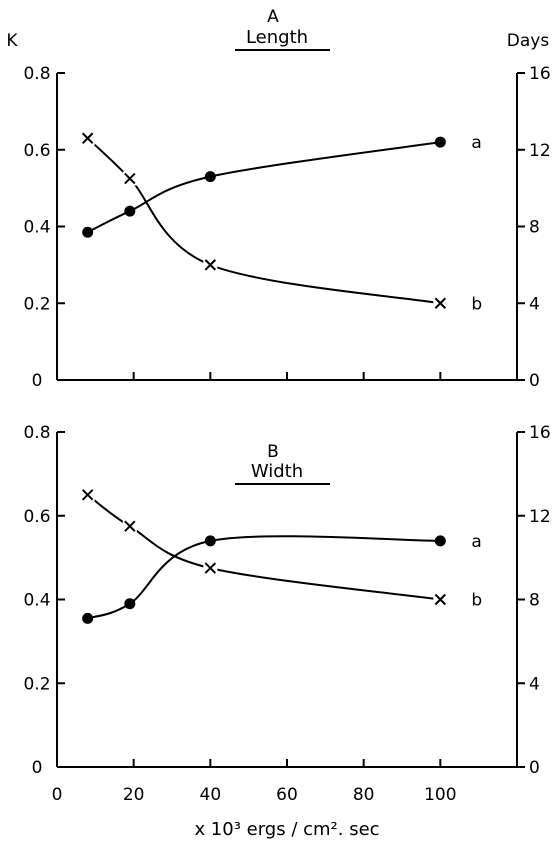 The image size is (557, 848). What do you see at coordinates (273, 452) in the screenshot?
I see `panel-letter: B` at bounding box center [273, 452].